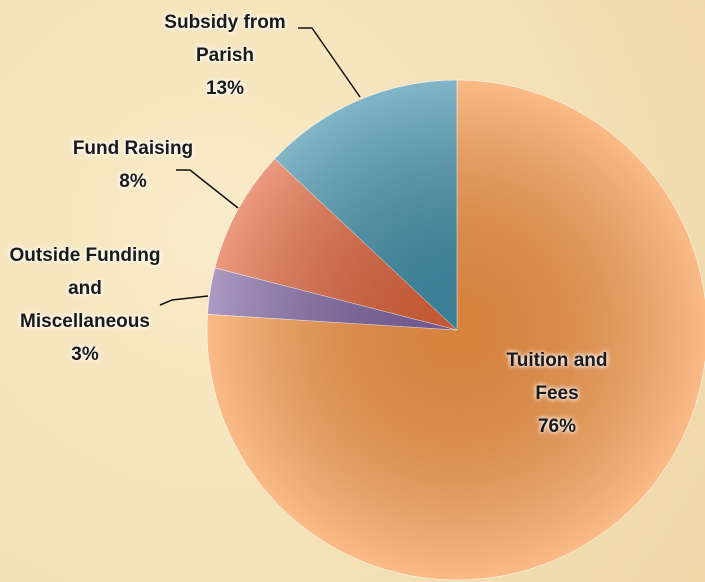 The height and width of the screenshot is (582, 705). I want to click on slice-label: Subsidy from Parish 13%, so click(225, 55).